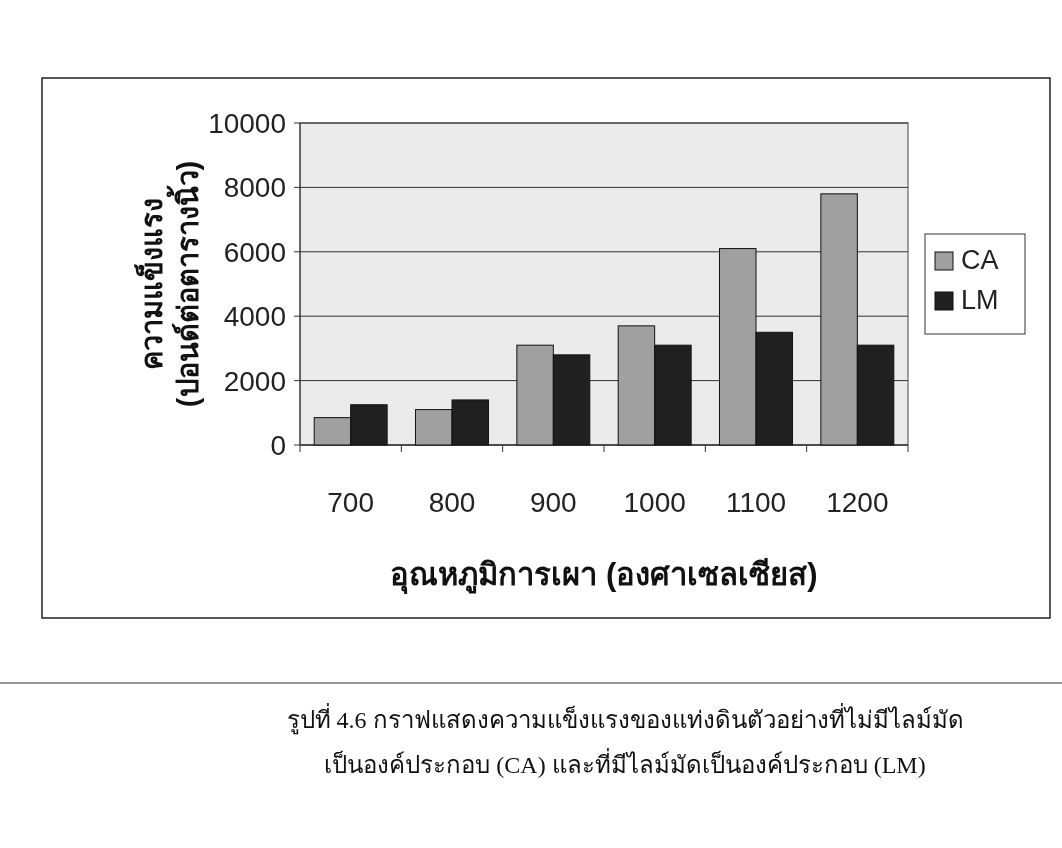  Describe the element at coordinates (625, 719) in the screenshot. I see `text: รูปที่ 4.6 กราฟแสดงความแข็งแรงของแท่งดินตัวอย่างที่ไม่มีไลม์มัด` at that location.